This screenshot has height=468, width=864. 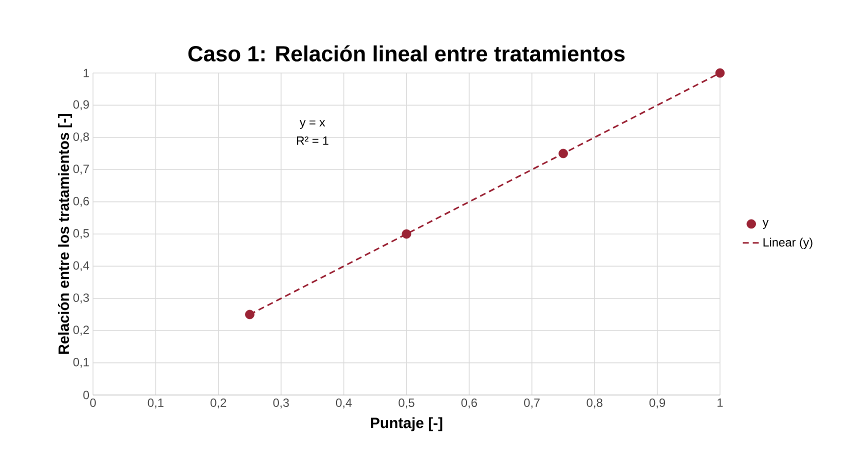 What do you see at coordinates (86, 73) in the screenshot?
I see `y-tick-label: 1` at bounding box center [86, 73].